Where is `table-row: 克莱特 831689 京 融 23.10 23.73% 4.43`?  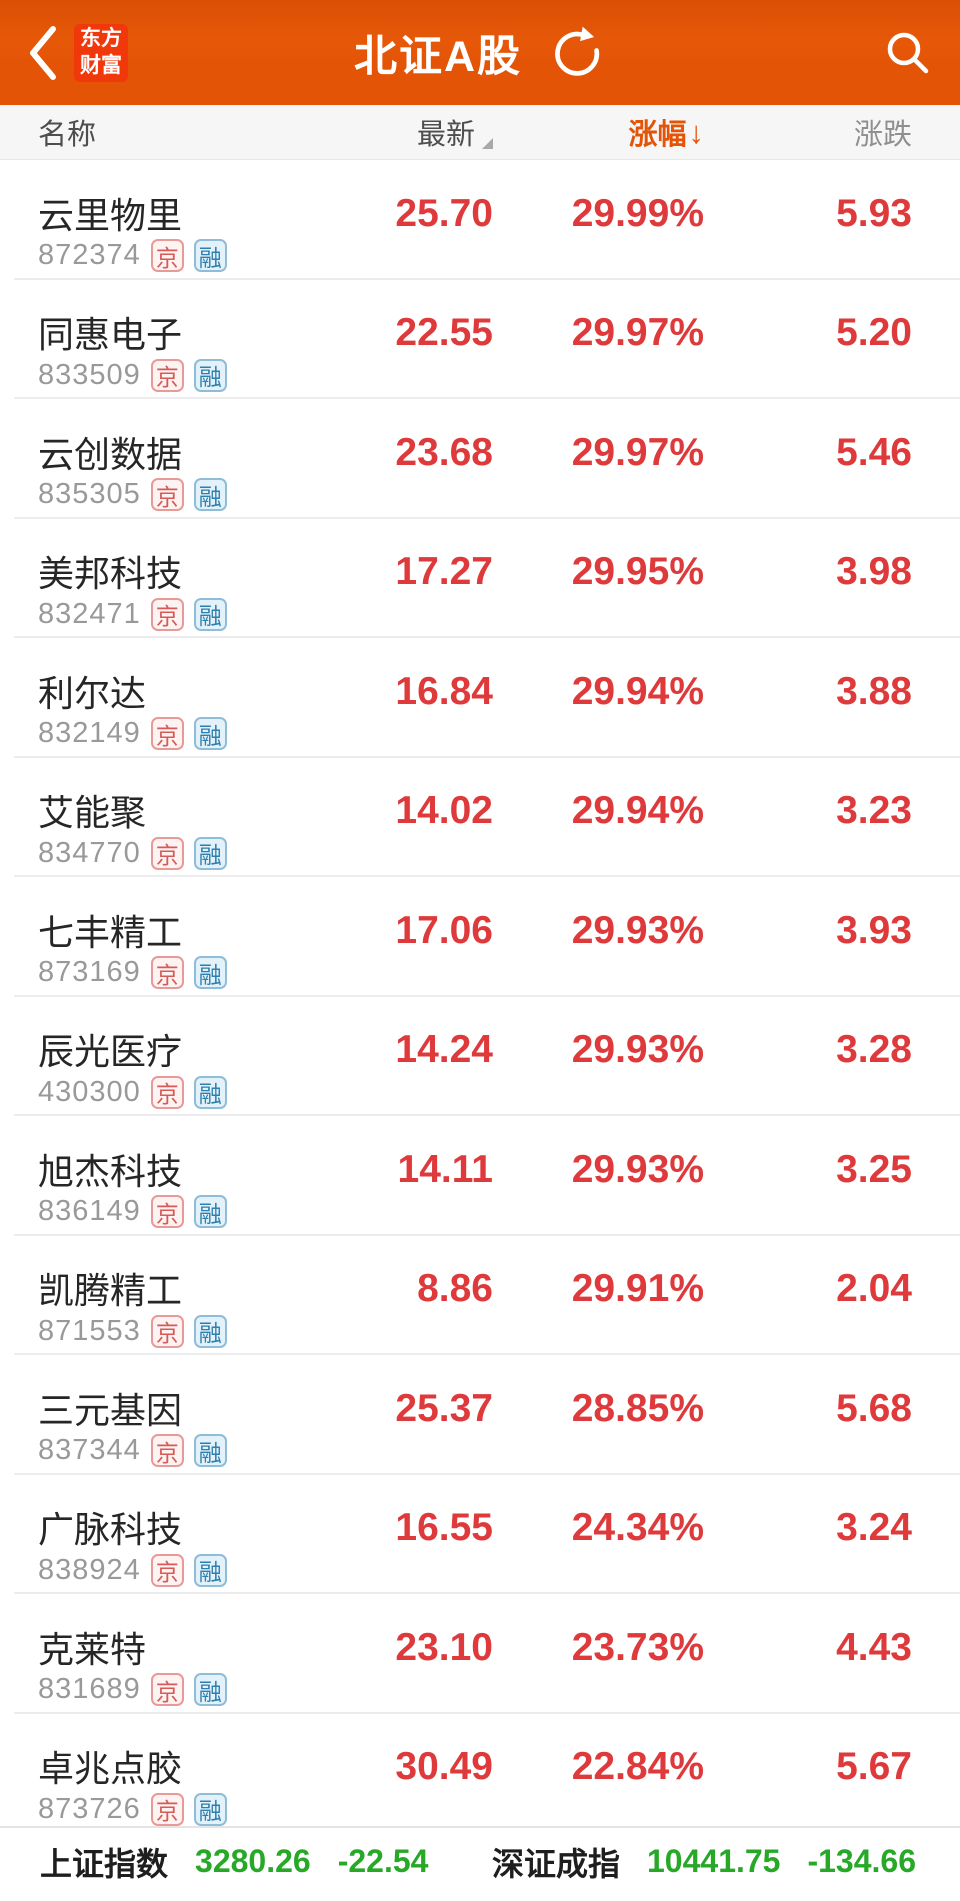
table-row: 克莱特 831689 京 融 23.10 23.73% 4.43 is located at coordinates (480, 1654).